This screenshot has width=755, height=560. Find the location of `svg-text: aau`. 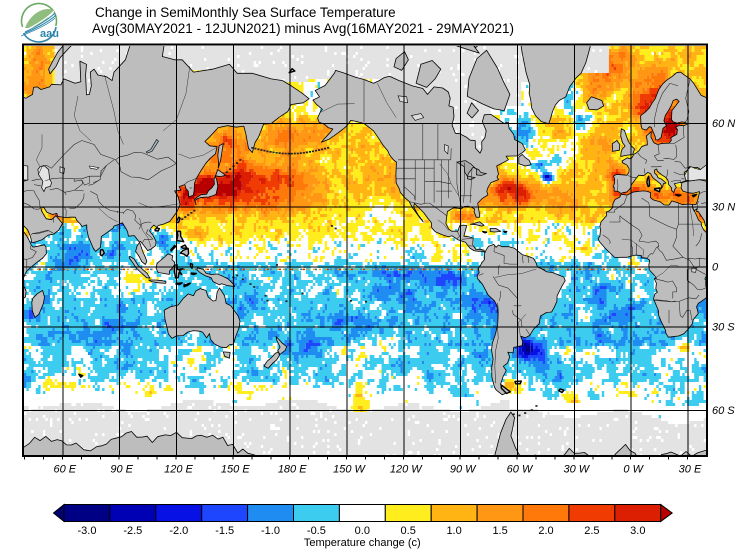

svg-text: aau is located at coordinates (49, 34).